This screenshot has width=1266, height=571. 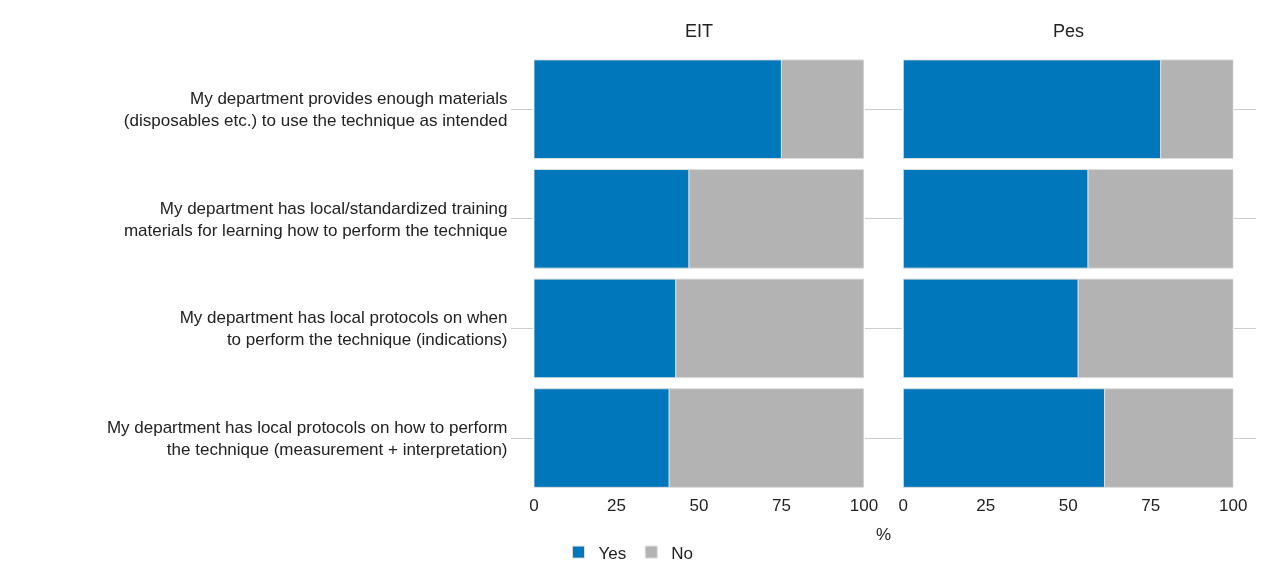 I want to click on y-tick-label: My department provides enough materials (disposables etc.) to use the technique as intended, so click(x=315, y=110).